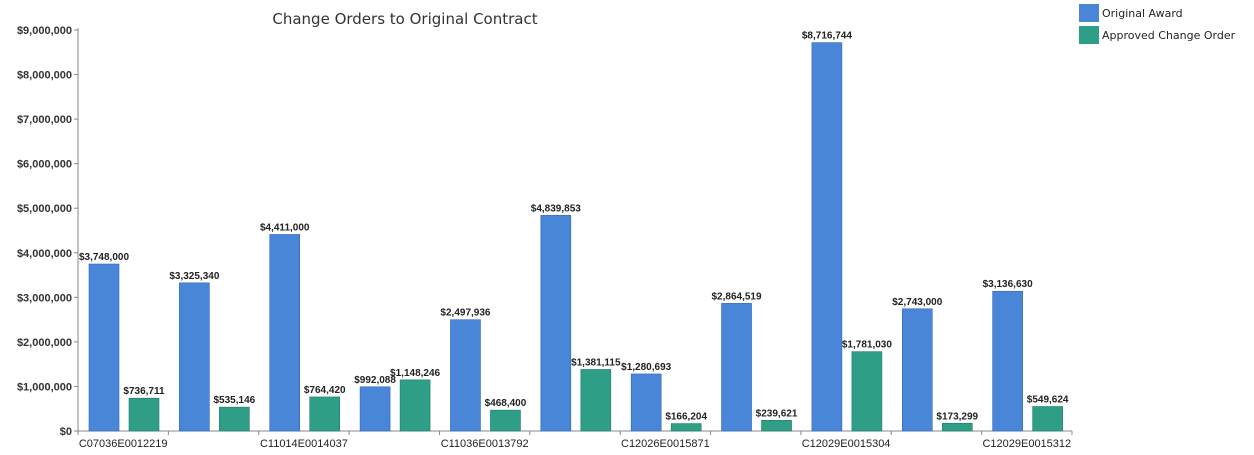 This screenshot has height=455, width=1254. Describe the element at coordinates (556, 208) in the screenshot. I see `original-award-label: $4,839,853` at that location.